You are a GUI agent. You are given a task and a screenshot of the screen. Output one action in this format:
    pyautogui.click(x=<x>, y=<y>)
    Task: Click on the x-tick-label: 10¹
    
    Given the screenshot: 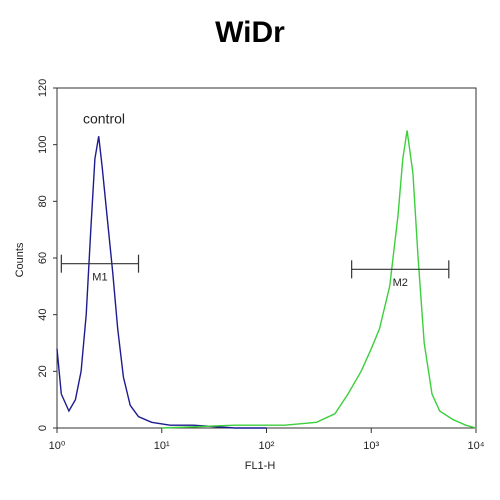 What is the action you would take?
    pyautogui.click(x=162, y=446)
    